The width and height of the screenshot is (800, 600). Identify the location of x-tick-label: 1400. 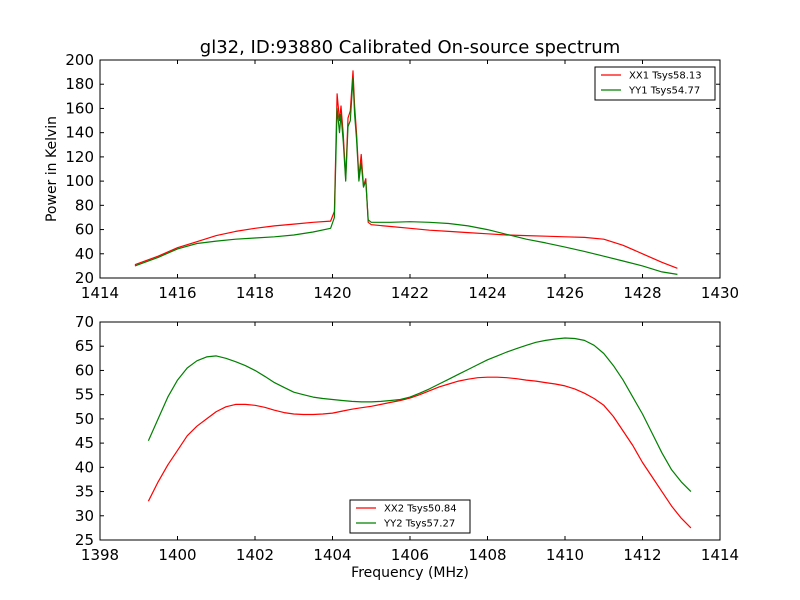
(177, 555).